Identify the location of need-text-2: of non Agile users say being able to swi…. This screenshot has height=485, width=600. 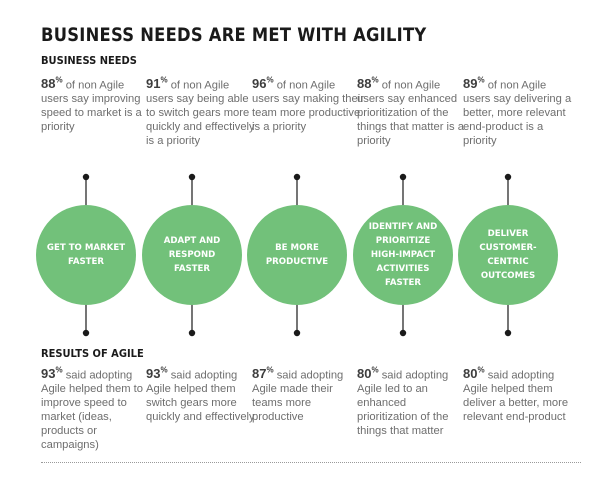
(200, 113).